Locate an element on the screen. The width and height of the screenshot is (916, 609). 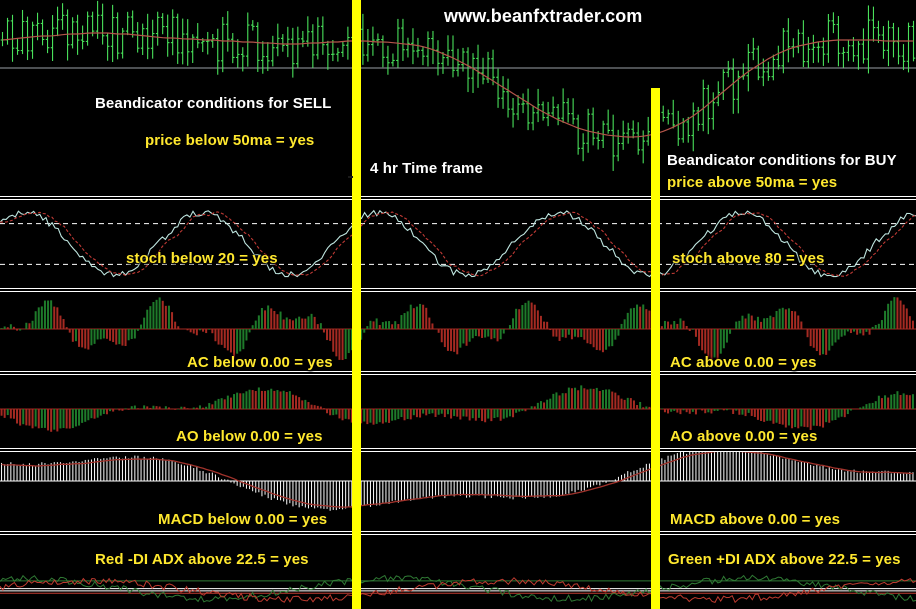
label-macd-sell: MACD below 0.00 = yes is located at coordinates (243, 519).